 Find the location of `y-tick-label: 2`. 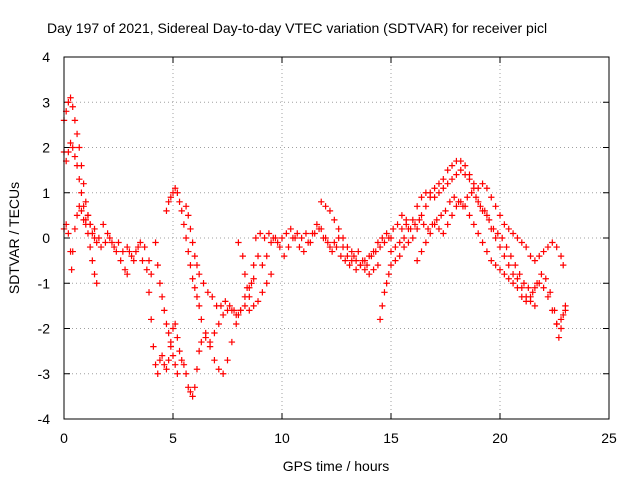

y-tick-label: 2 is located at coordinates (46, 148).